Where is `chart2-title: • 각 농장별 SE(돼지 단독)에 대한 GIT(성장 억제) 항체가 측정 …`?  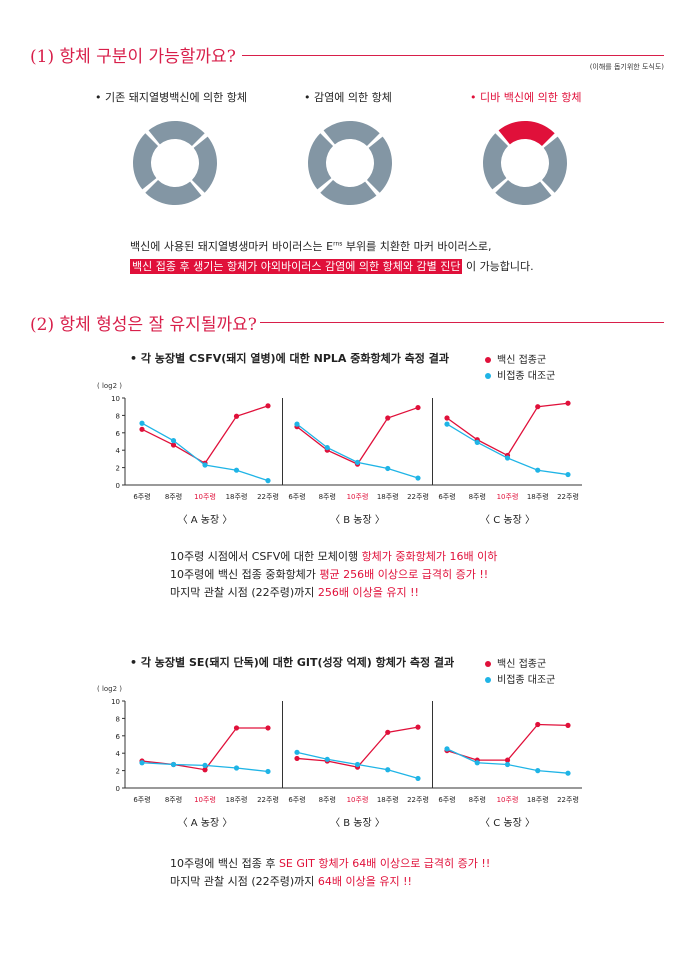 chart2-title: • 각 농장별 SE(돼지 단독)에 대한 GIT(성장 억제) 항체가 측정 … is located at coordinates (292, 662).